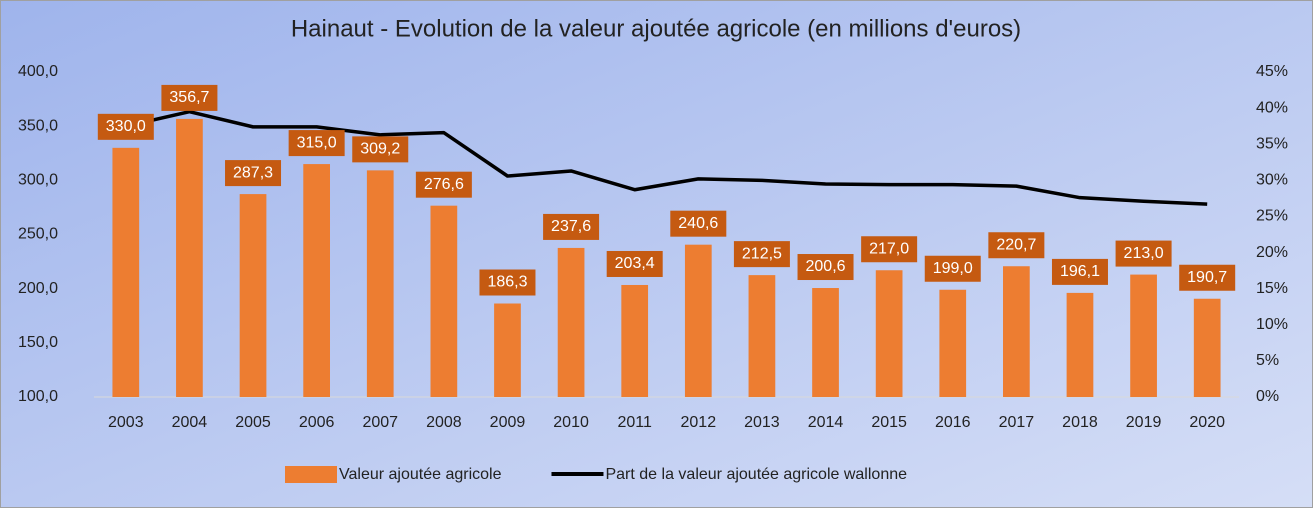 The height and width of the screenshot is (513, 1313). I want to click on x-tick-label: 2004, so click(190, 422).